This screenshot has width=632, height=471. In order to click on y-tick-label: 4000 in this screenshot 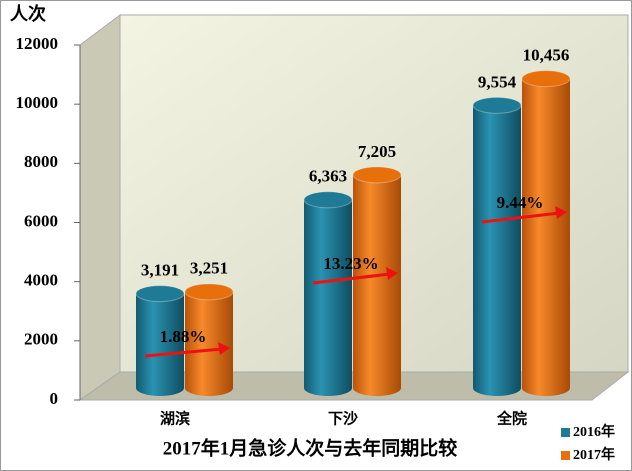, I will do `click(41, 280)`.